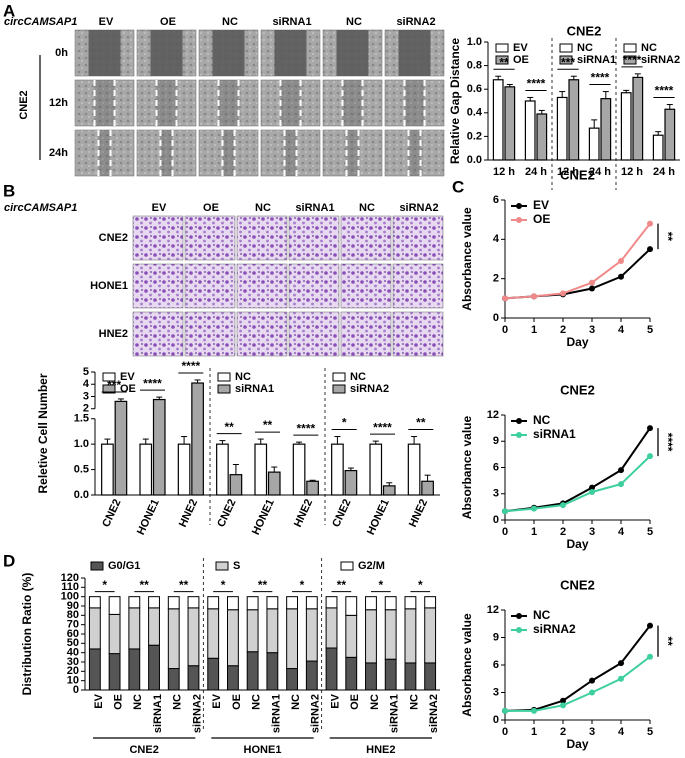 This screenshot has width=685, height=758. I want to click on y-tick-label: 2, so click(496, 279).